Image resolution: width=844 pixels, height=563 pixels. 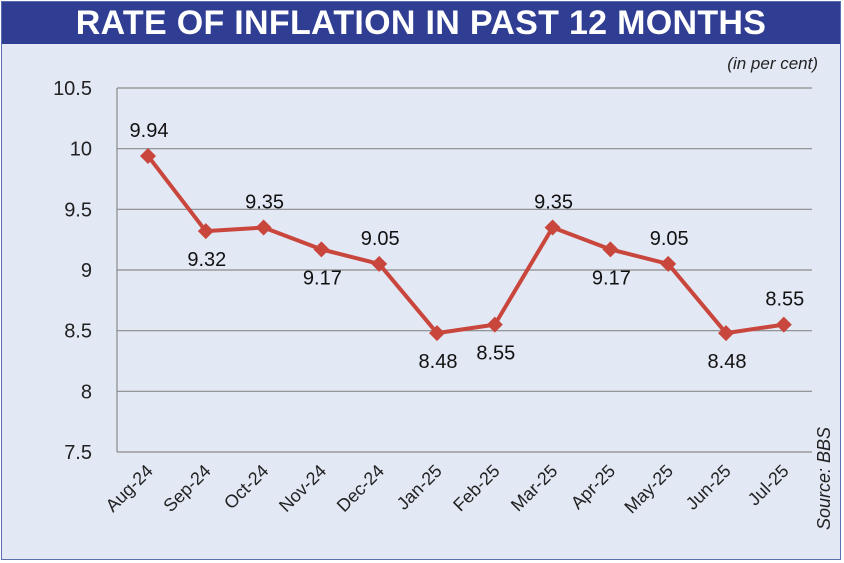 What do you see at coordinates (72, 89) in the screenshot?
I see `y-tick-label: 10.5` at bounding box center [72, 89].